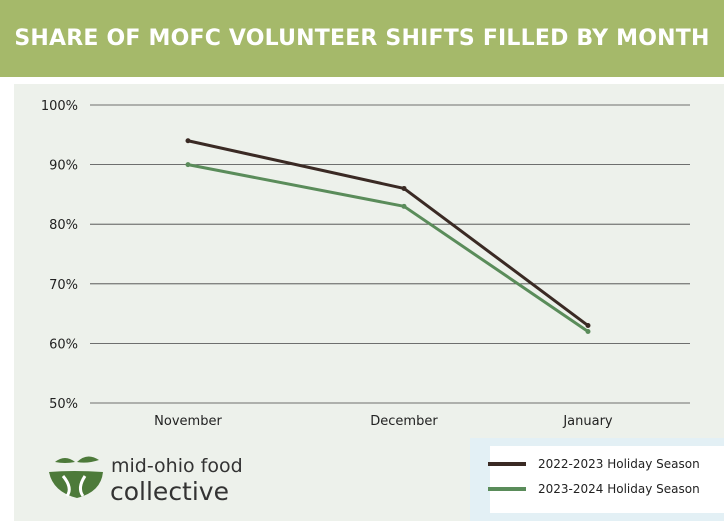 The image size is (724, 521). I want to click on legend-item-2022: 2022-2023 Holiday Season, so click(594, 464).